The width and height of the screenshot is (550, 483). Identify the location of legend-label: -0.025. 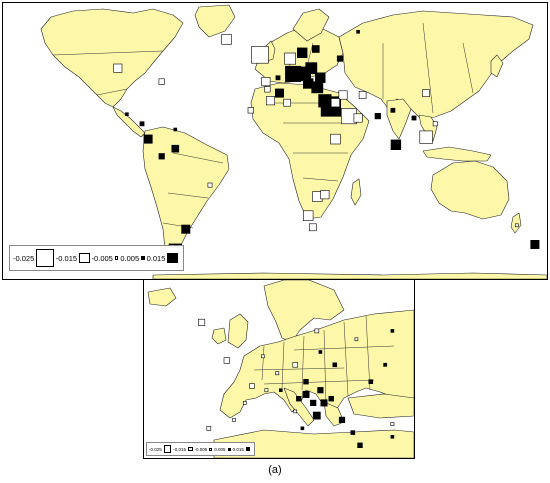
(155, 449).